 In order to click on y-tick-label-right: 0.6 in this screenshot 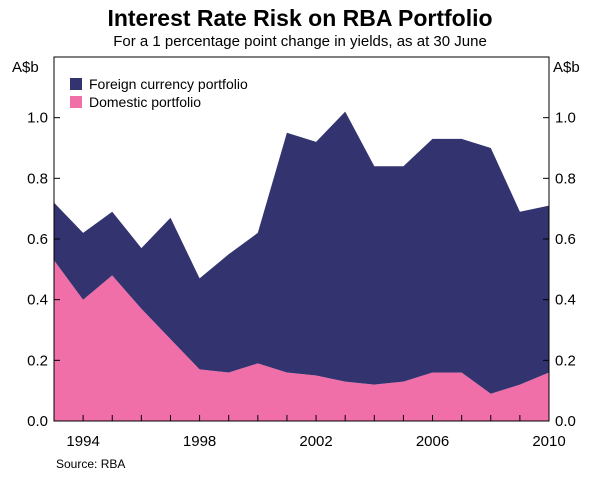, I will do `click(565, 239)`.